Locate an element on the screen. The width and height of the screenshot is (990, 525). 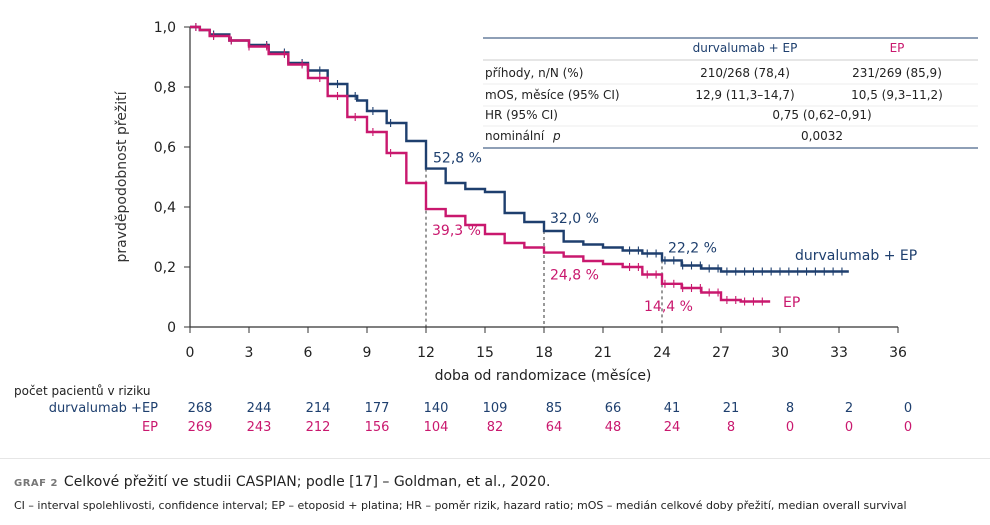
y-axis-label: pravděpodobnost přežití is located at coordinates (122, 176).